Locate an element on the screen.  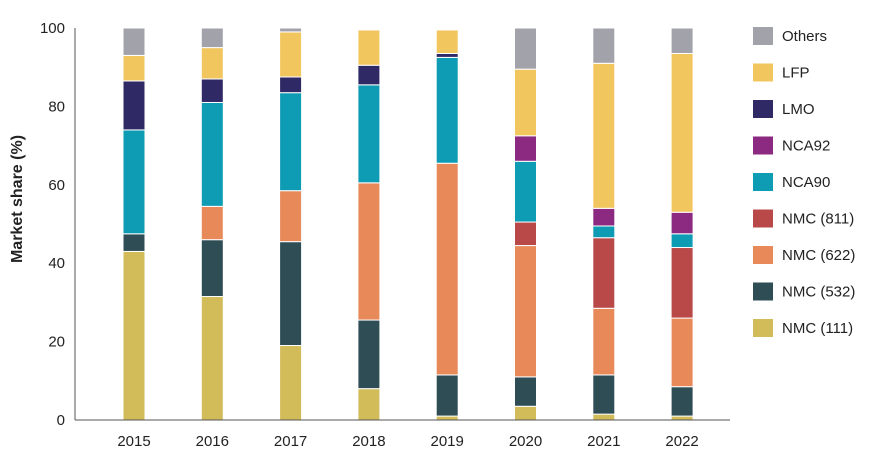
x-tick-label: 2015 is located at coordinates (133, 441).